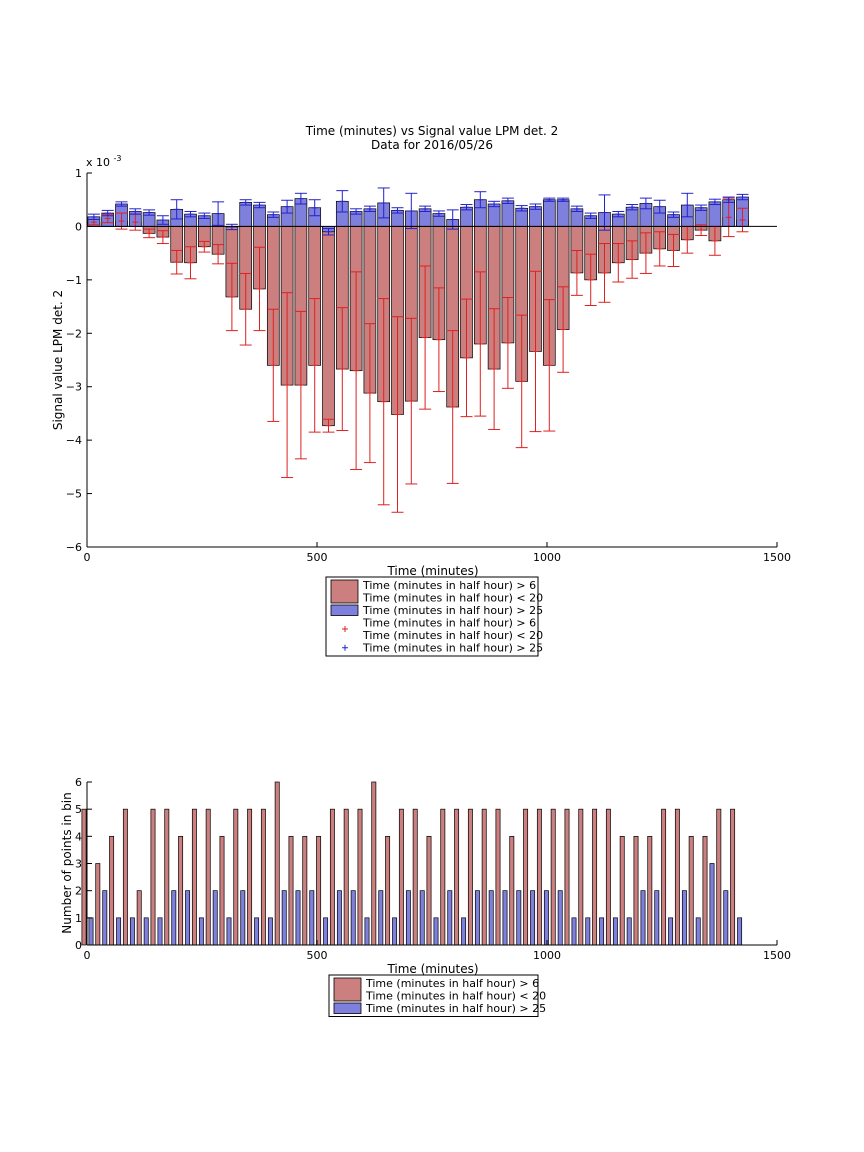  What do you see at coordinates (455, 1008) in the screenshot?
I see `chart2-legend-label: Time (minutes in half hour) > 25` at bounding box center [455, 1008].